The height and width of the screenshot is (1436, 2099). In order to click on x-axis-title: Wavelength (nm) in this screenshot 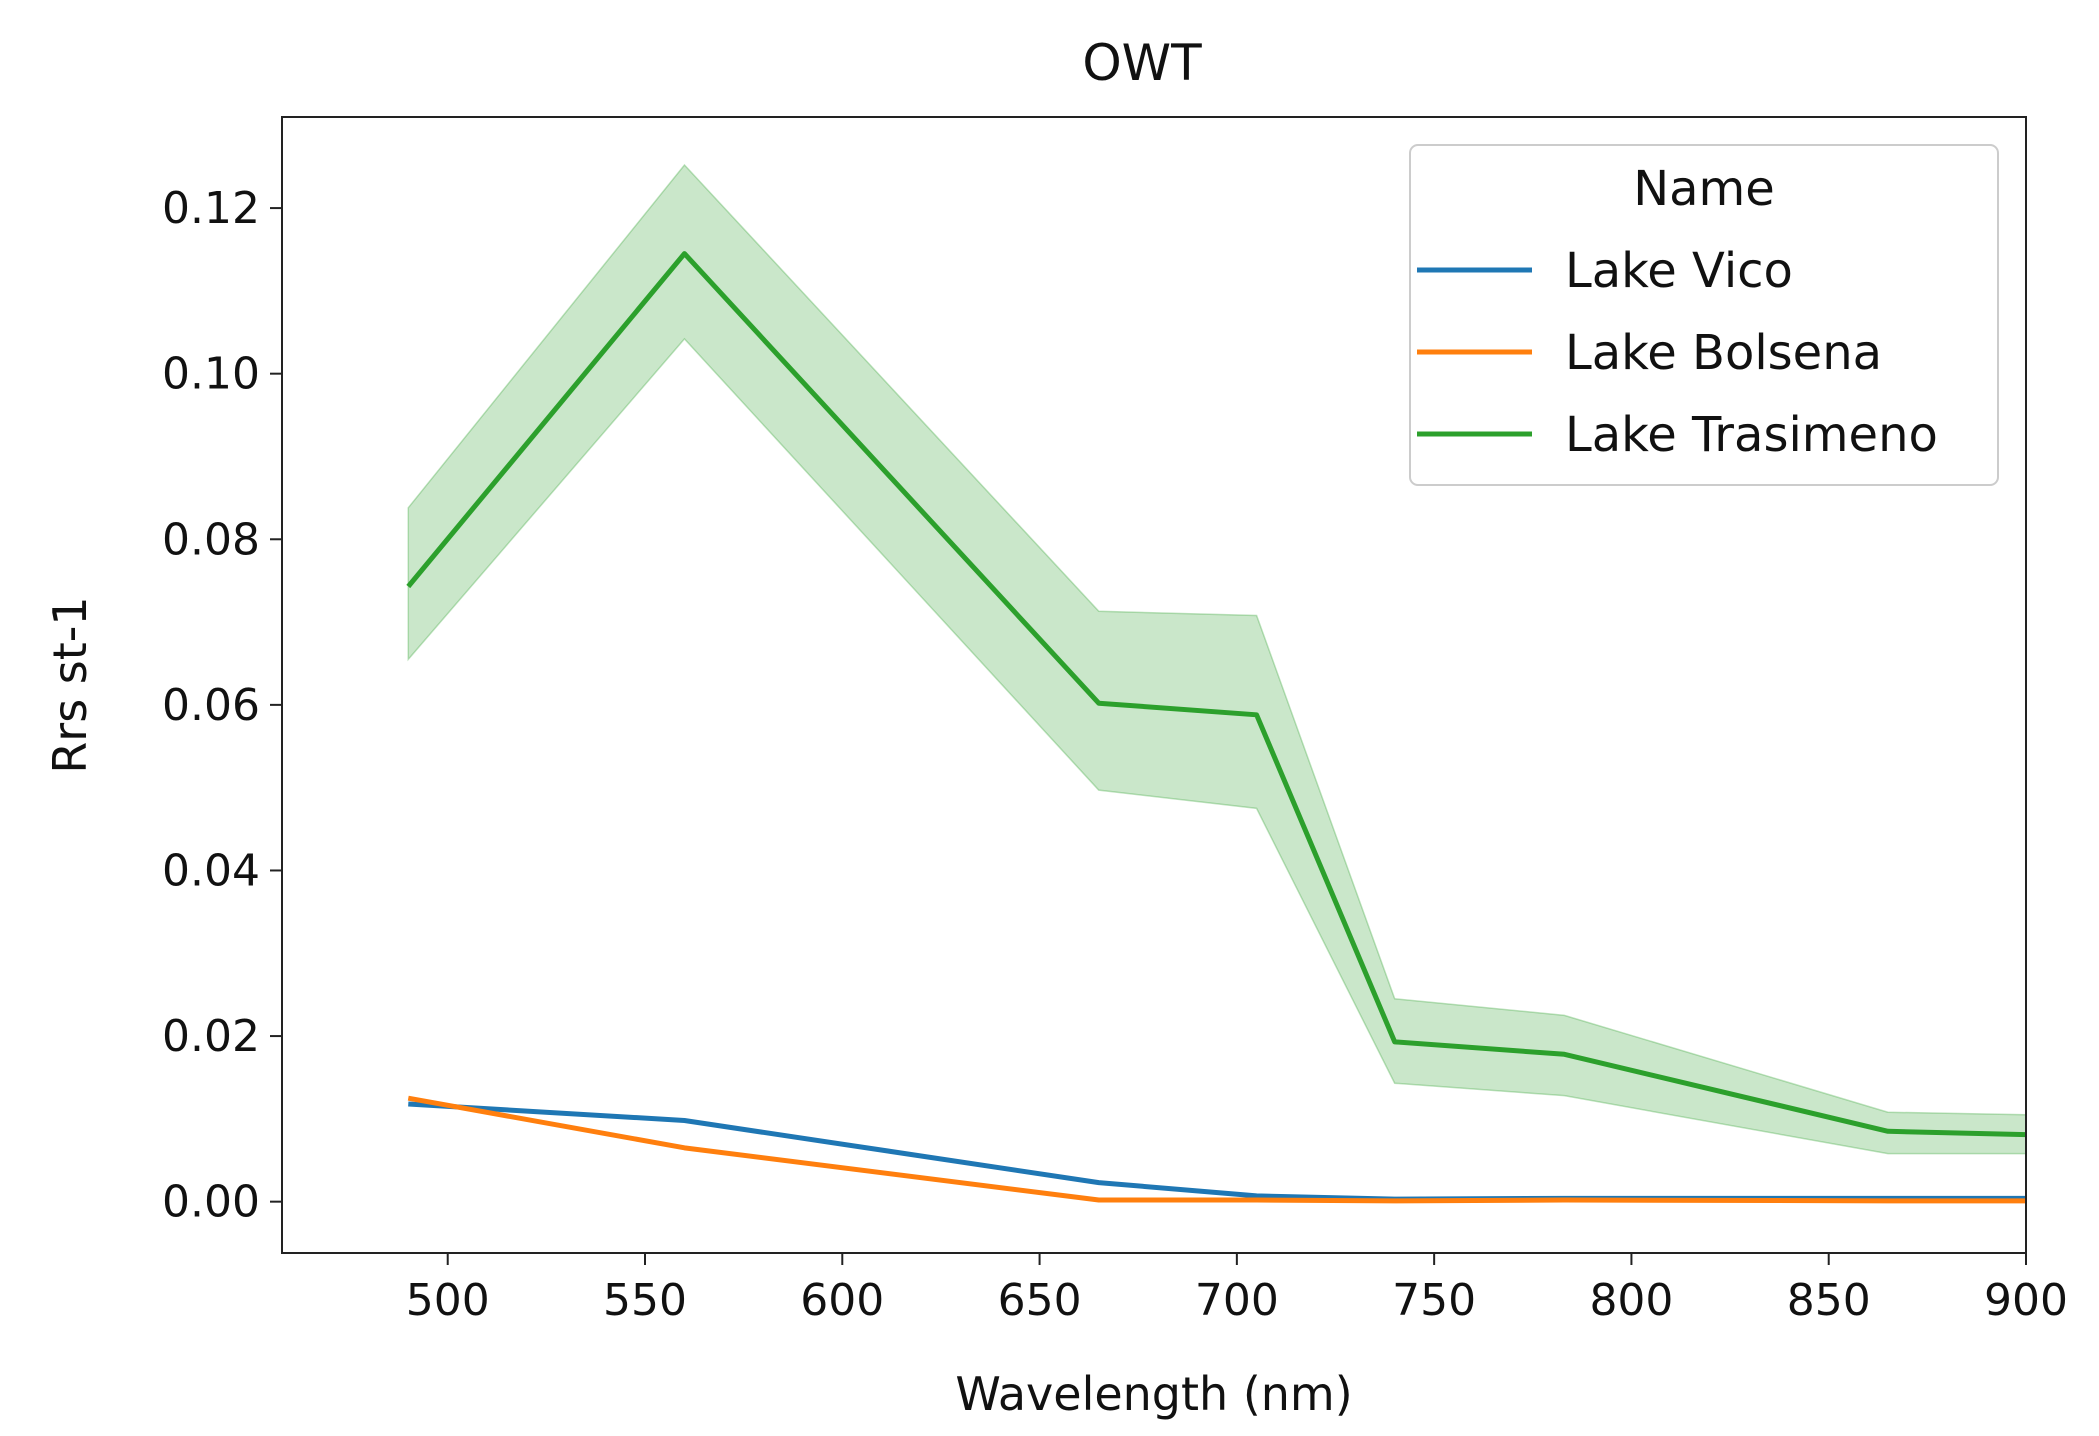, I will do `click(1153, 1394)`.